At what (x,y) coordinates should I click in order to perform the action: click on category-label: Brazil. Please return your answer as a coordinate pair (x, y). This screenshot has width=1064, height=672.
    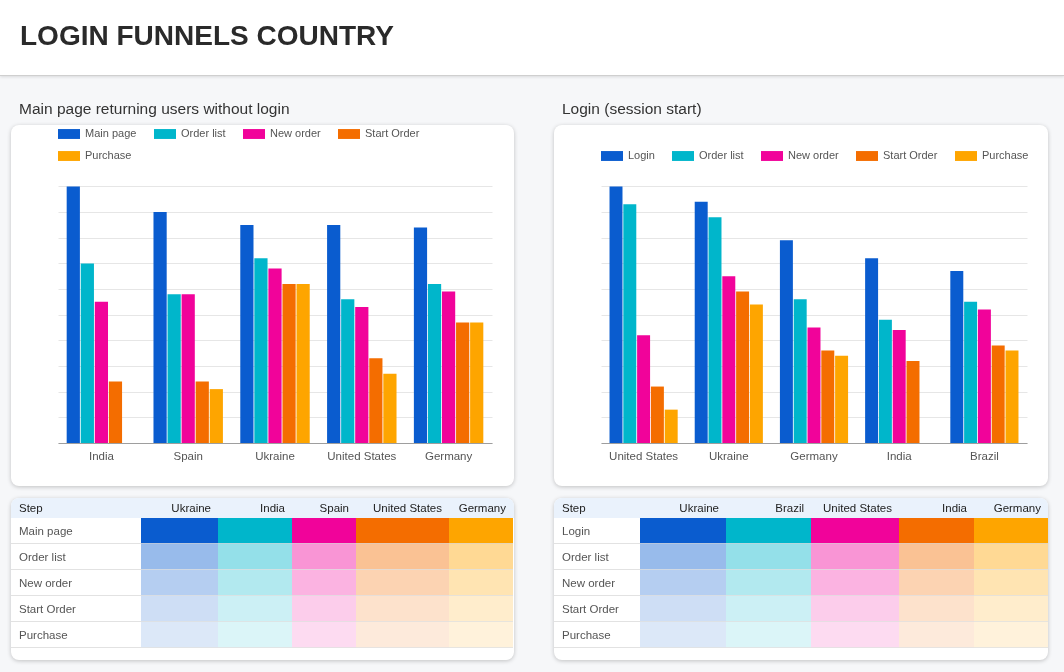
    Looking at the image, I should click on (789, 508).